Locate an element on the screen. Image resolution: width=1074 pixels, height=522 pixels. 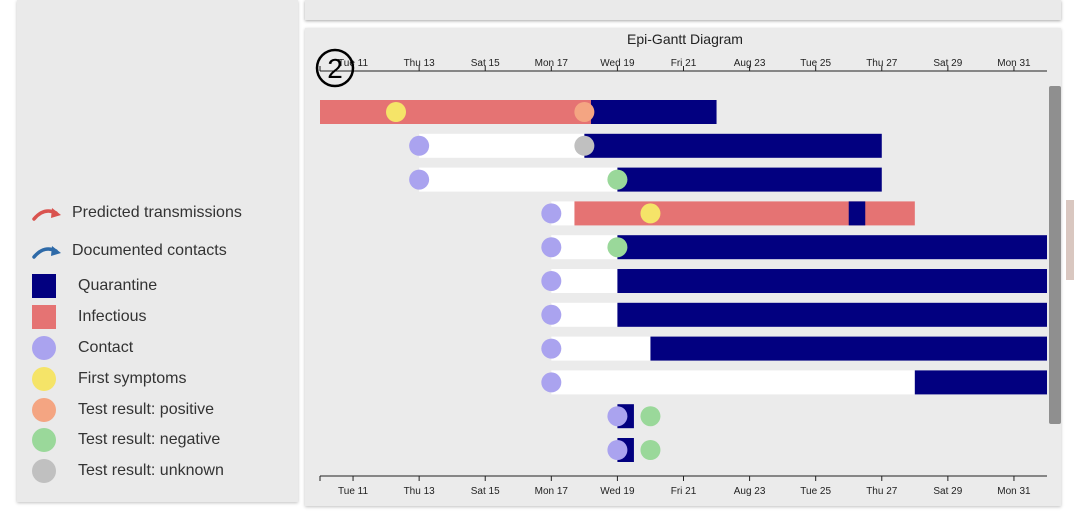
window-edge is located at coordinates (1070, 240).